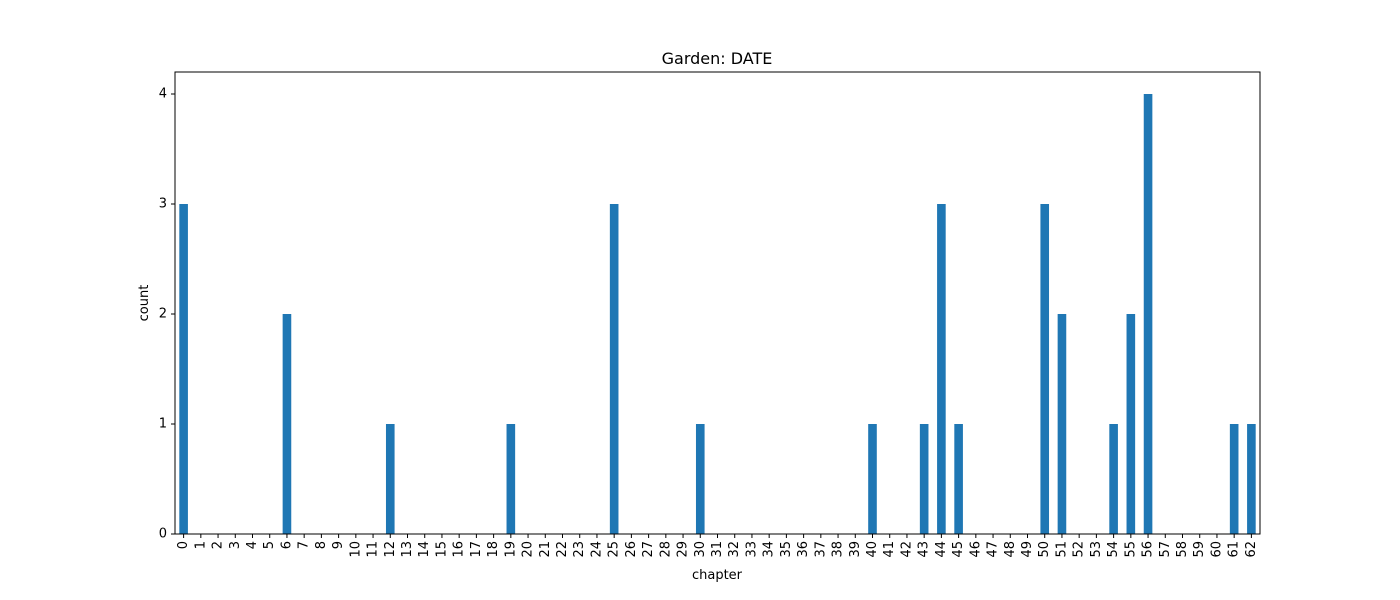 The height and width of the screenshot is (600, 1400). What do you see at coordinates (734, 549) in the screenshot?
I see `x-tick-label-32: 32` at bounding box center [734, 549].